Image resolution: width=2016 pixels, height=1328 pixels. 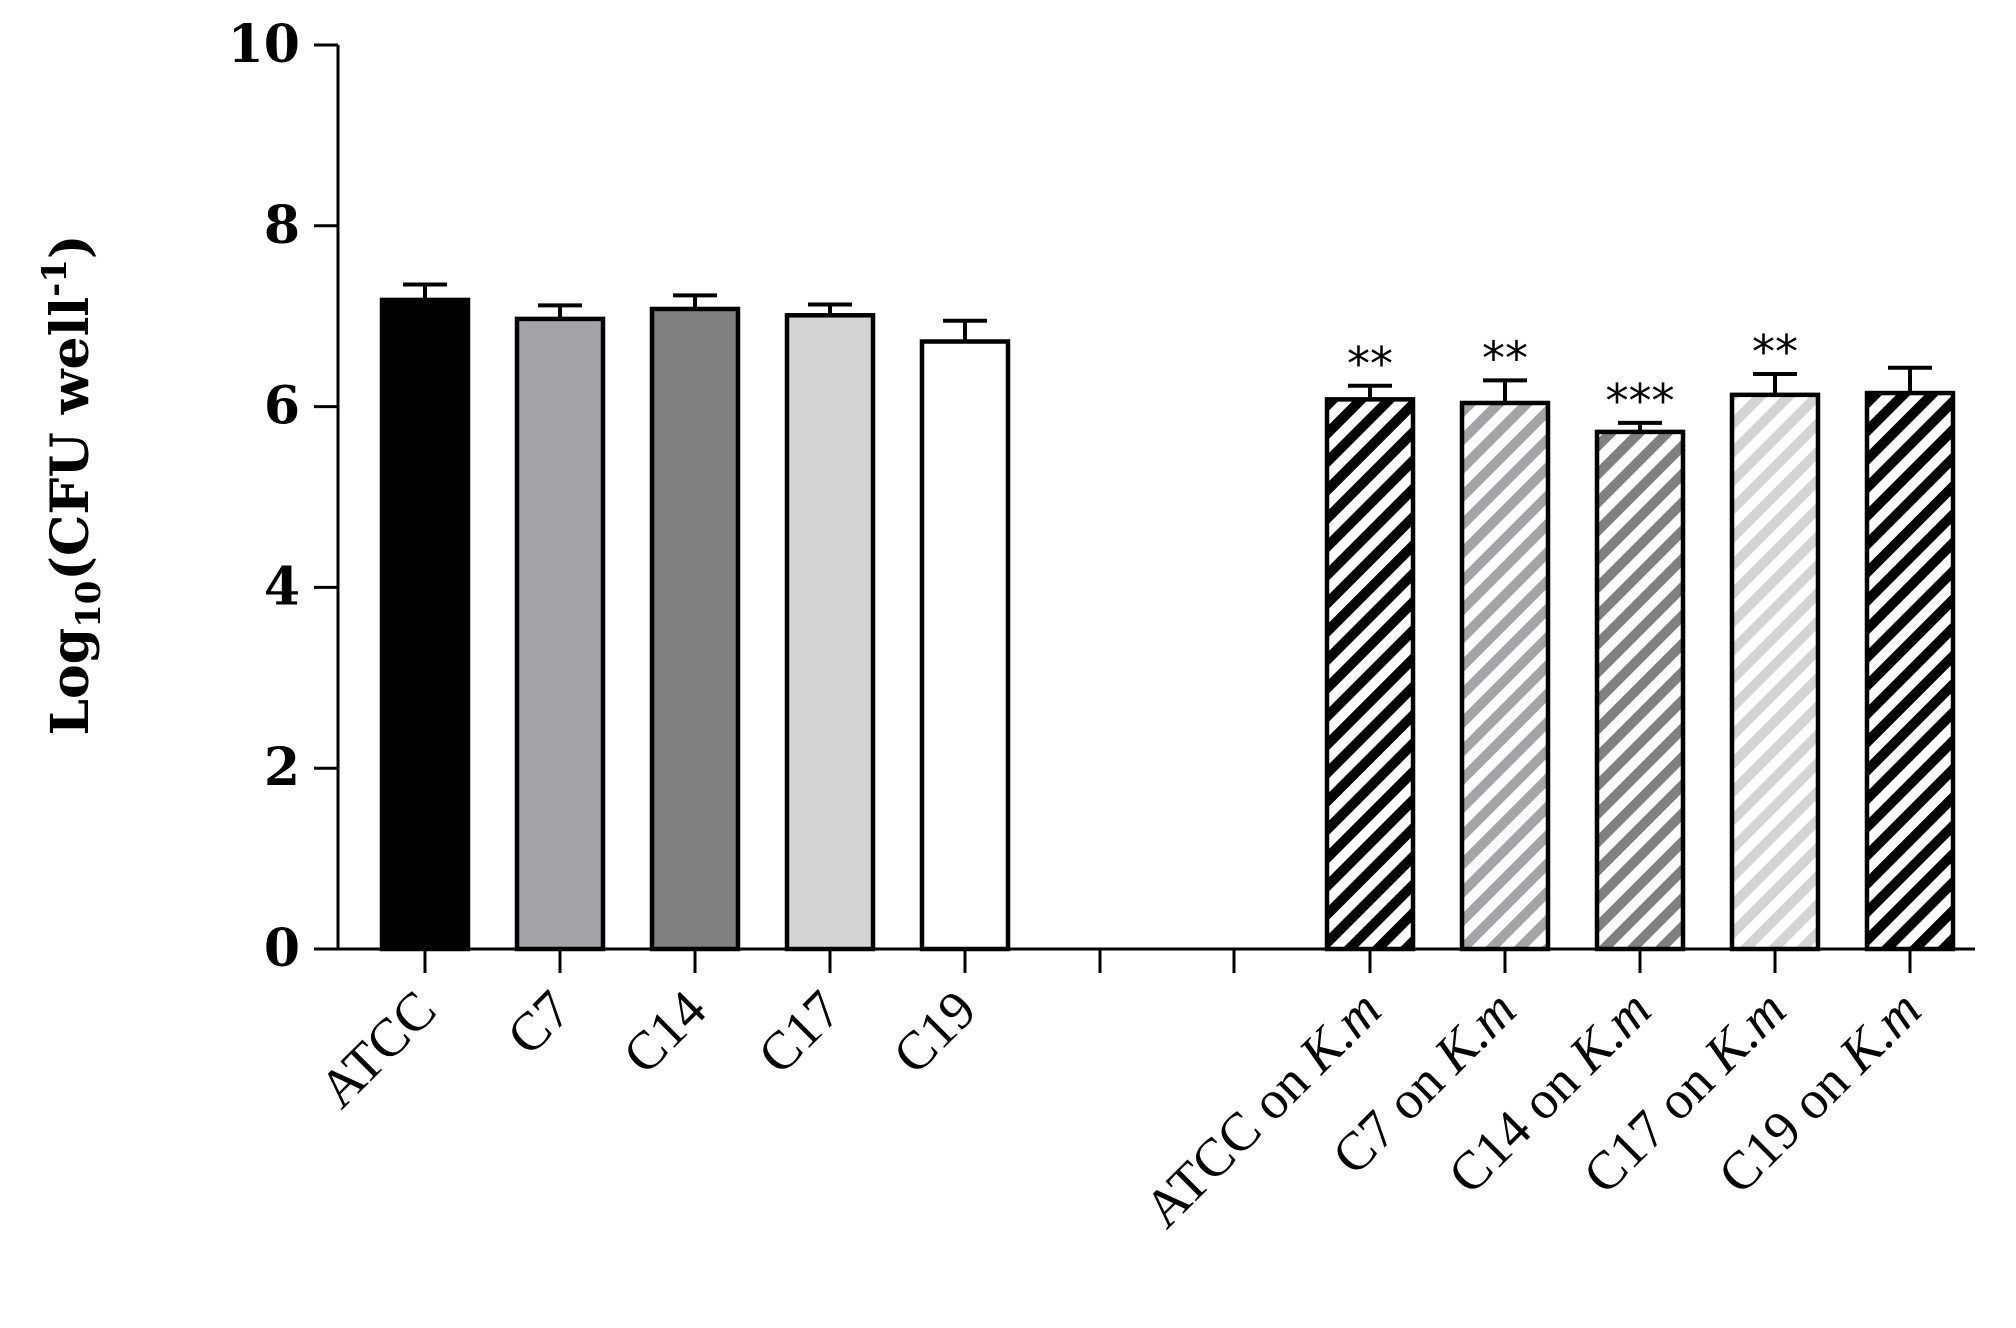 What do you see at coordinates (282, 586) in the screenshot?
I see `y-tick-label: 4` at bounding box center [282, 586].